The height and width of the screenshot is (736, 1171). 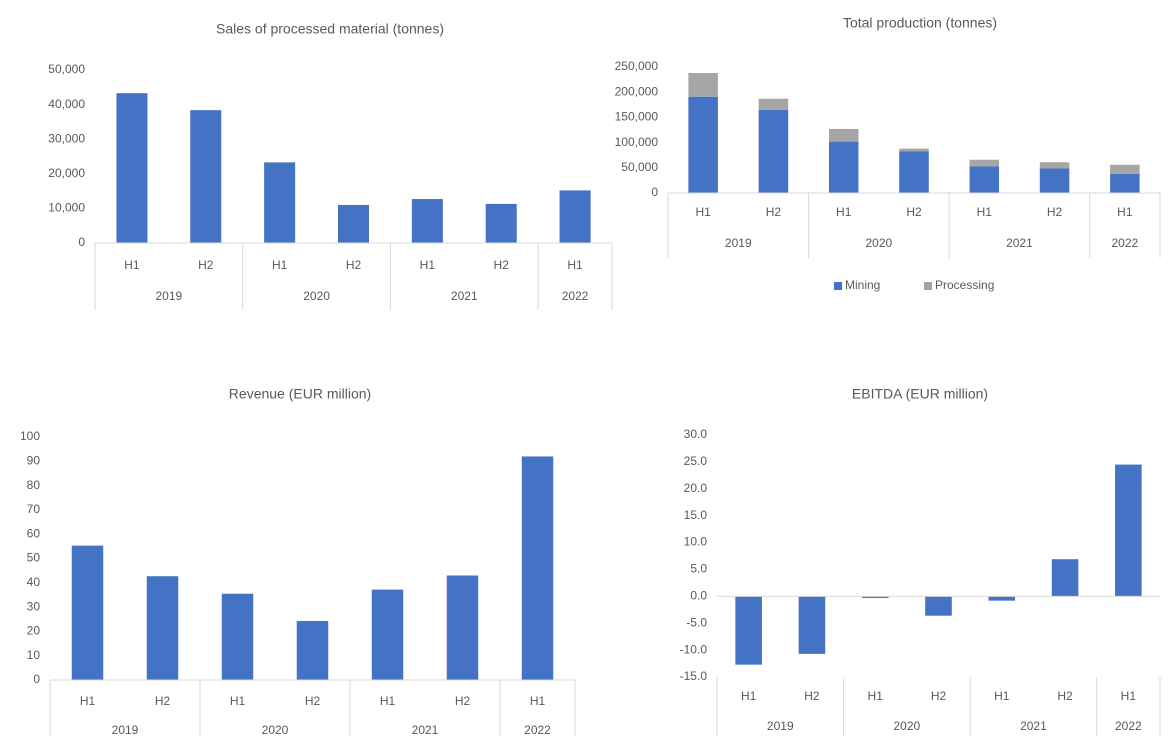 I want to click on y-tick-label: 70, so click(x=34, y=509).